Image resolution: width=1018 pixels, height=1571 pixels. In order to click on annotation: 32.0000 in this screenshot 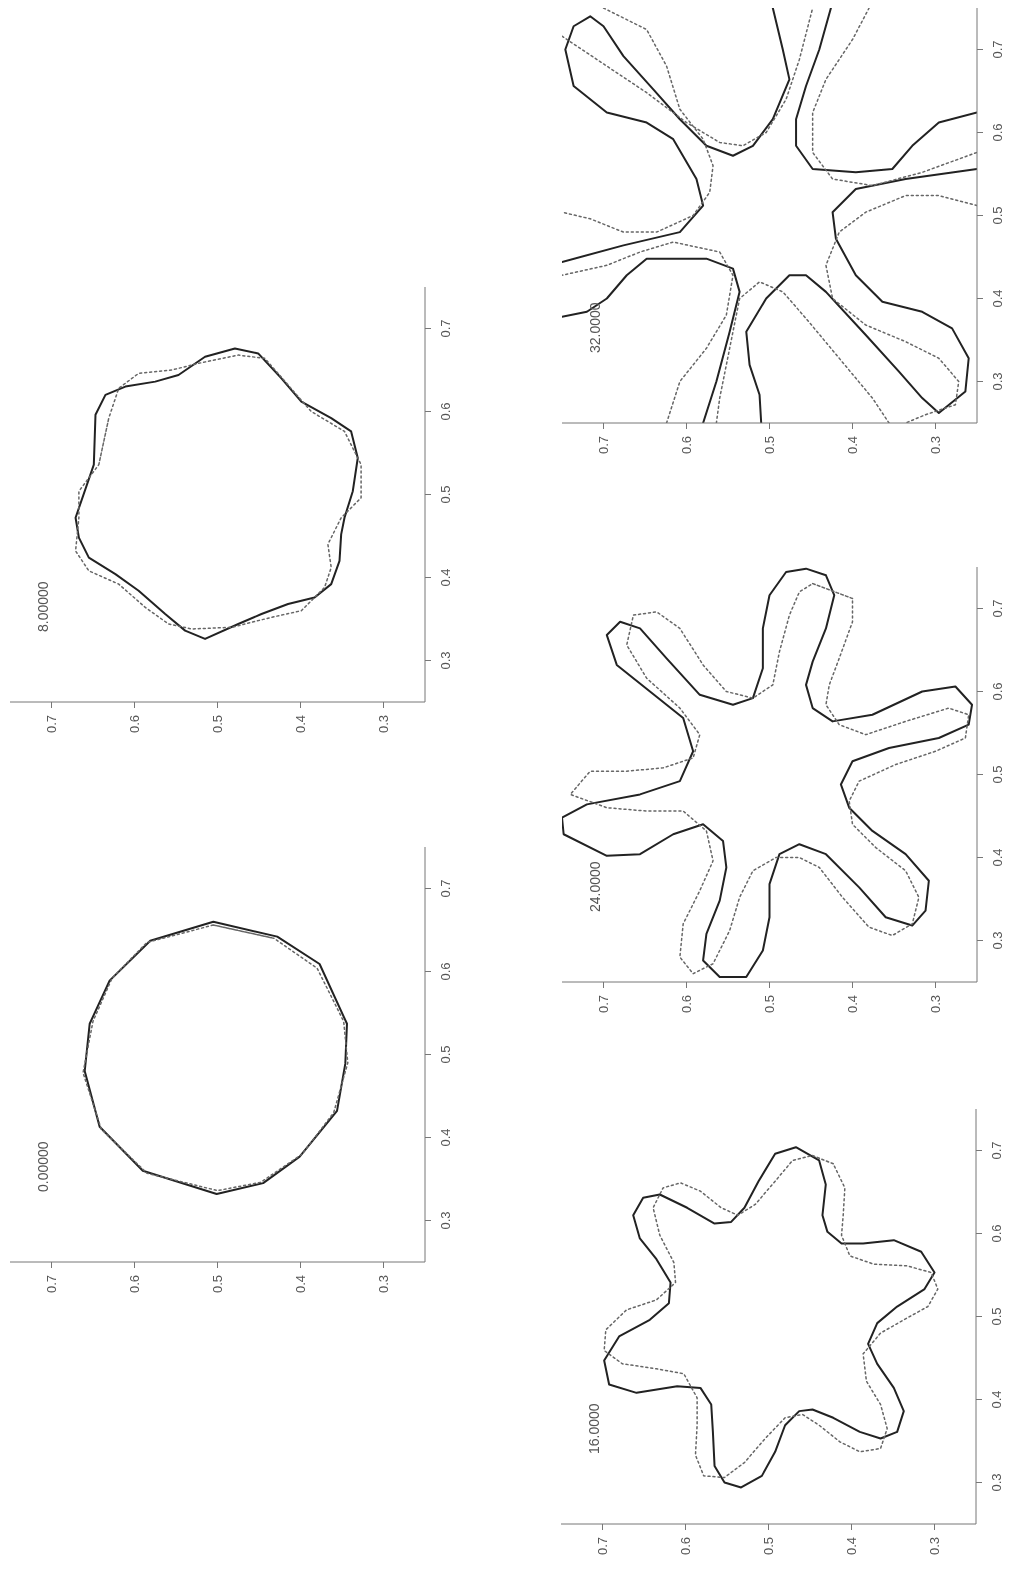, I will do `click(595, 327)`.